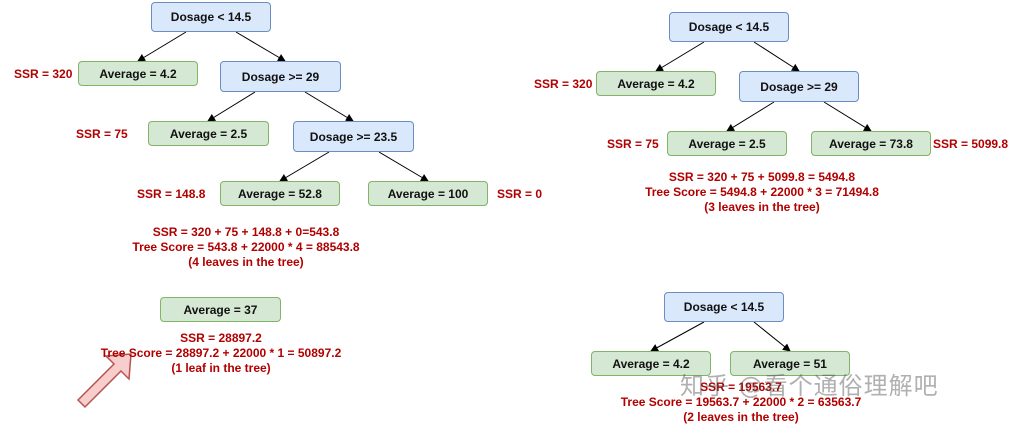 This screenshot has width=1013, height=425. I want to click on t1-note-ssr: SSR = 28897.2, so click(221, 338).